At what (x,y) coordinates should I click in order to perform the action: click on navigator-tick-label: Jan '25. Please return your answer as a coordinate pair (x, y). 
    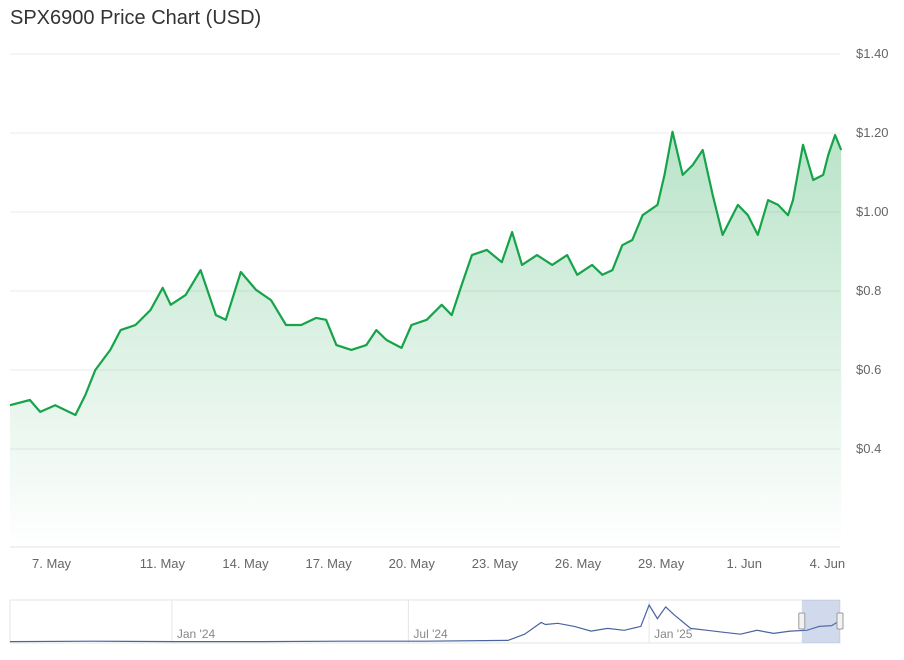
    Looking at the image, I should click on (673, 634).